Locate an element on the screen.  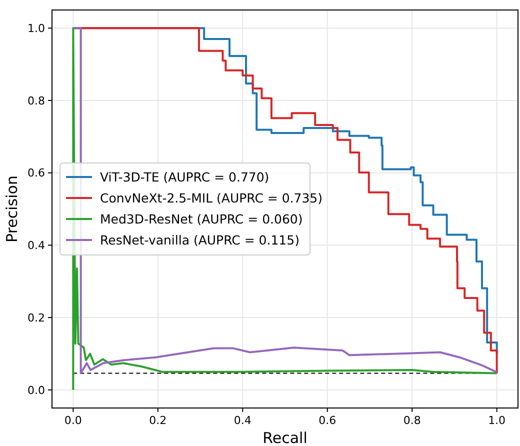
legend-label: ResNet-vanilla (AUPRC = 0.115) is located at coordinates (200, 240).